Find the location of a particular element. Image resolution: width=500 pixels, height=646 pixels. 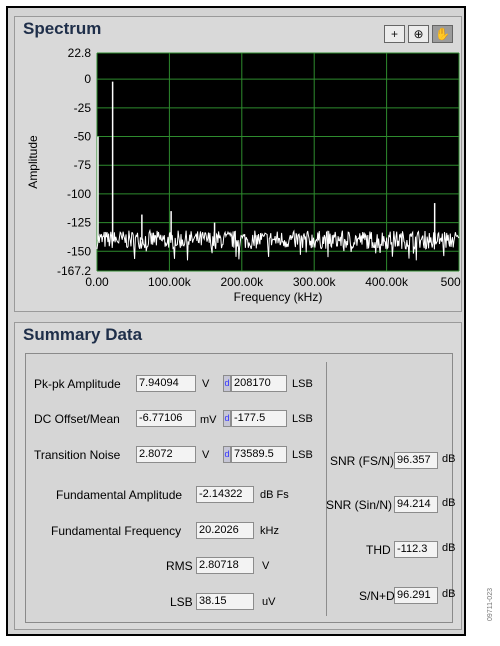

x-tick-label: 300.00k is located at coordinates (315, 282).